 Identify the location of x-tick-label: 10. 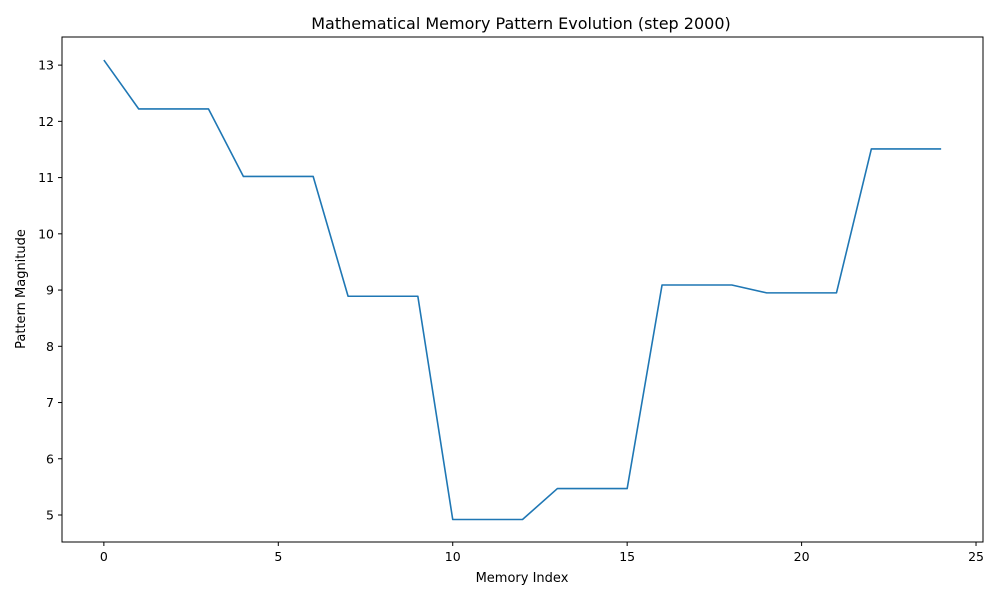
(453, 556).